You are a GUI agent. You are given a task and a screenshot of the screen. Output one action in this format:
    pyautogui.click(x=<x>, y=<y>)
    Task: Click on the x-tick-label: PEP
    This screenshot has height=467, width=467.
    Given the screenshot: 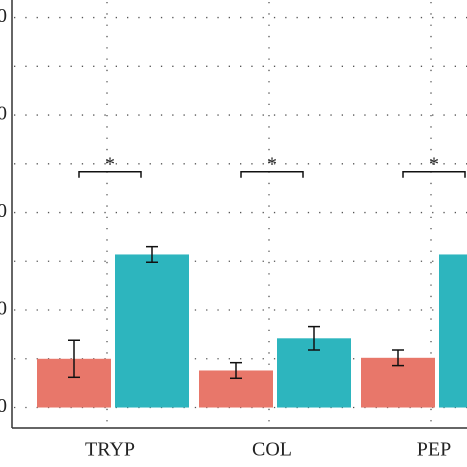 What is the action you would take?
    pyautogui.click(x=434, y=450)
    